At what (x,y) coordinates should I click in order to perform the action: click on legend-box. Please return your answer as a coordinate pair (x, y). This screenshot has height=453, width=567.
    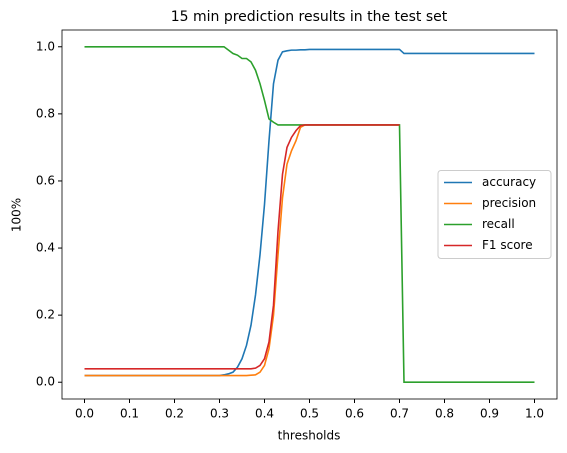
    Looking at the image, I should click on (494, 214).